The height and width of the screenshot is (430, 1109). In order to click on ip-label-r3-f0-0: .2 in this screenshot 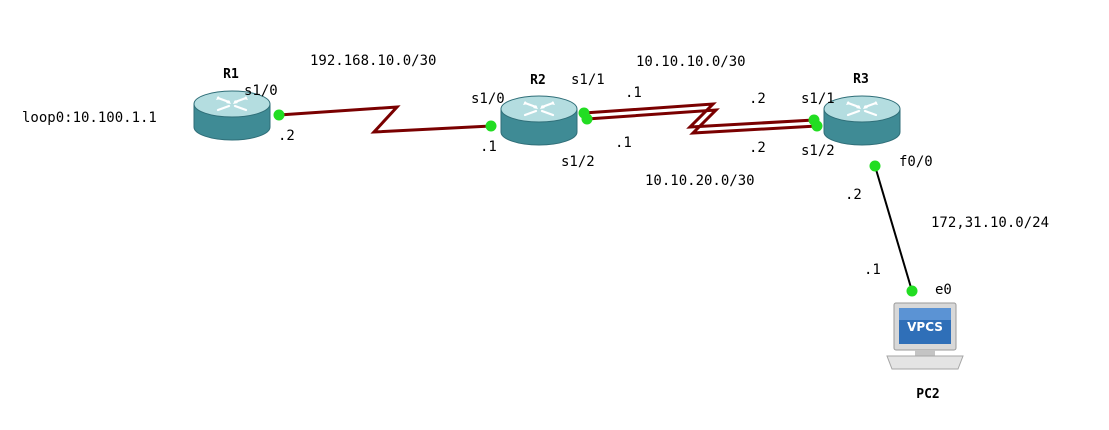, I will do `click(853, 195)`.